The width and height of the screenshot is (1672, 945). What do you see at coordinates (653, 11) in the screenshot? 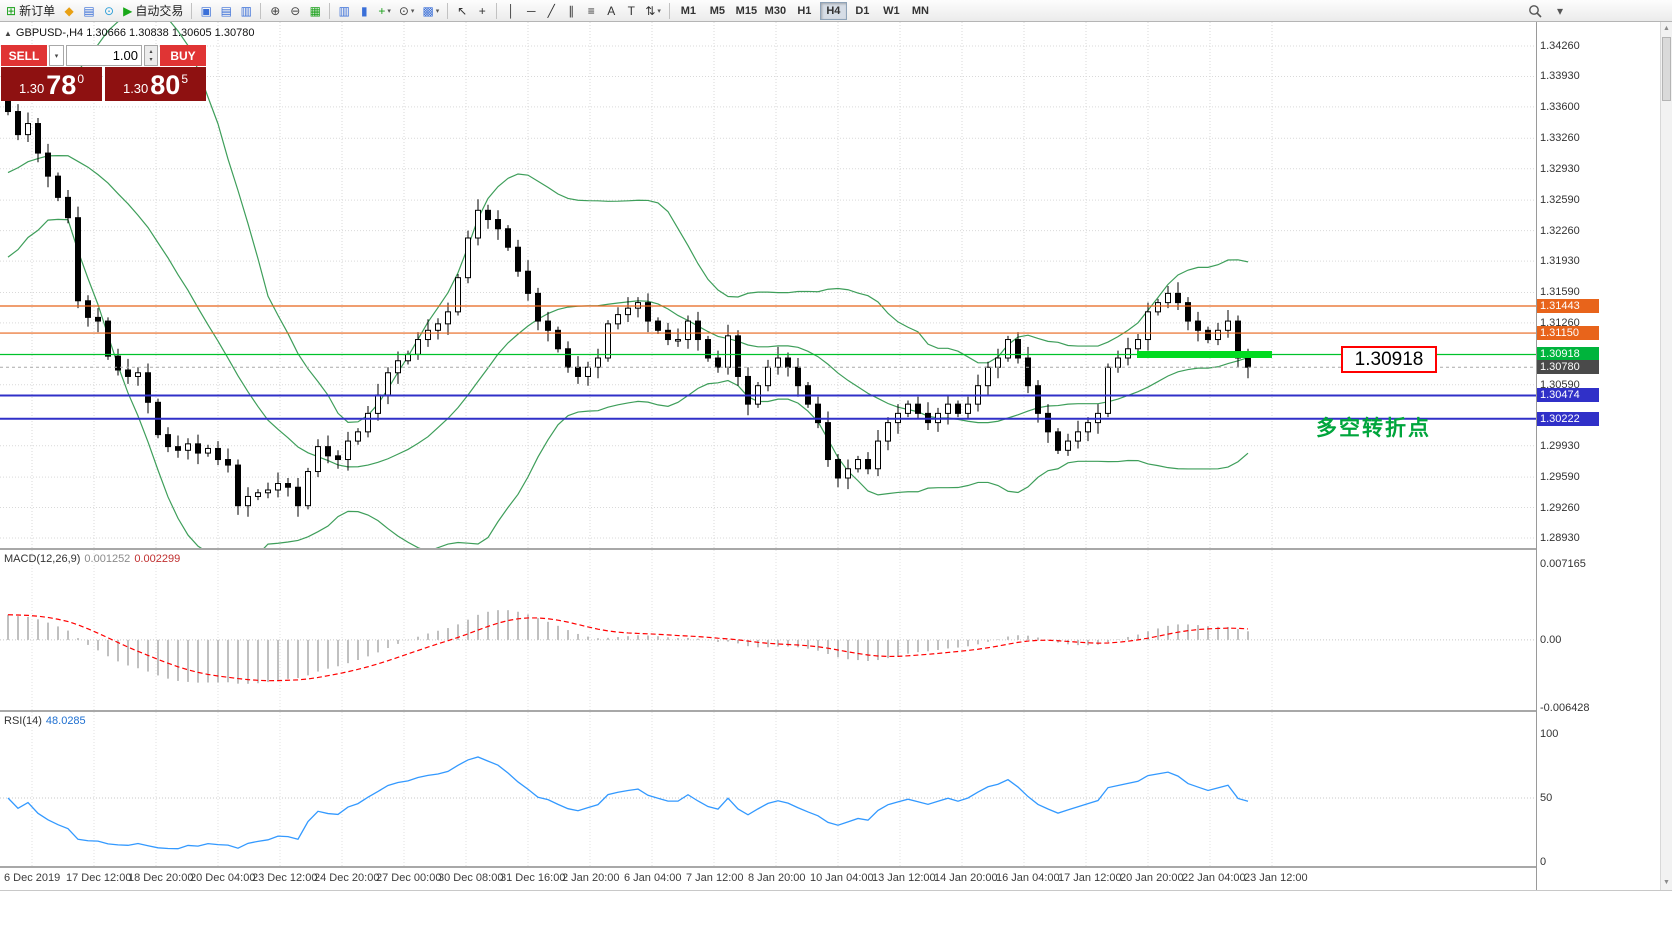
I see `arrows-button: ⇅ ▾` at bounding box center [653, 11].